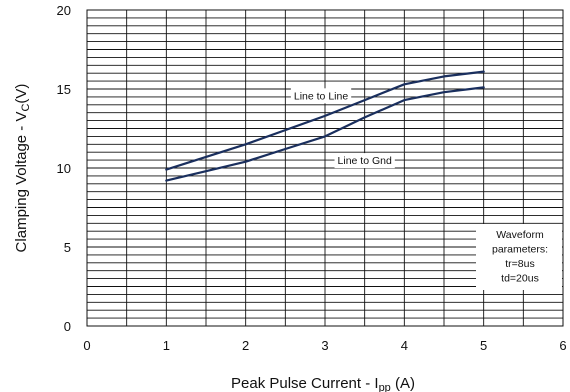  What do you see at coordinates (67, 326) in the screenshot?
I see `y-tick-label: 0` at bounding box center [67, 326].